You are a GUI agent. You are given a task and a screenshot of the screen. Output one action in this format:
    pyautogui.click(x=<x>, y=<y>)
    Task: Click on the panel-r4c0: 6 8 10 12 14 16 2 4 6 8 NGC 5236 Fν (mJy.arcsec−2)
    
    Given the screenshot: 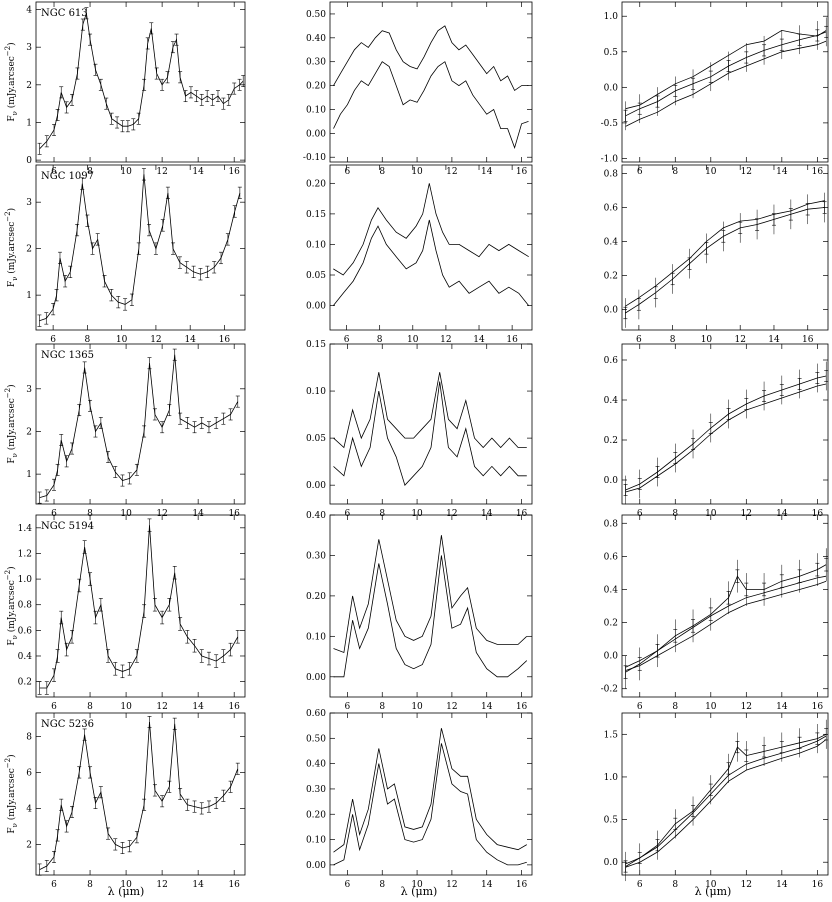 What is the action you would take?
    pyautogui.click(x=125, y=801)
    